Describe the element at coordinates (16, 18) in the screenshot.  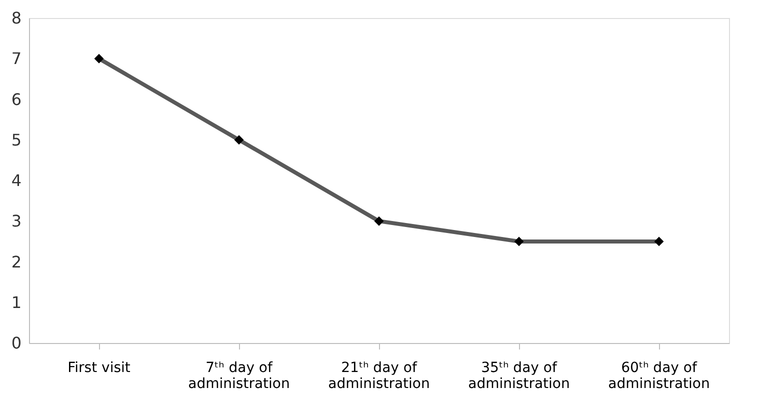
I see `y-tick-label: 8` at that location.